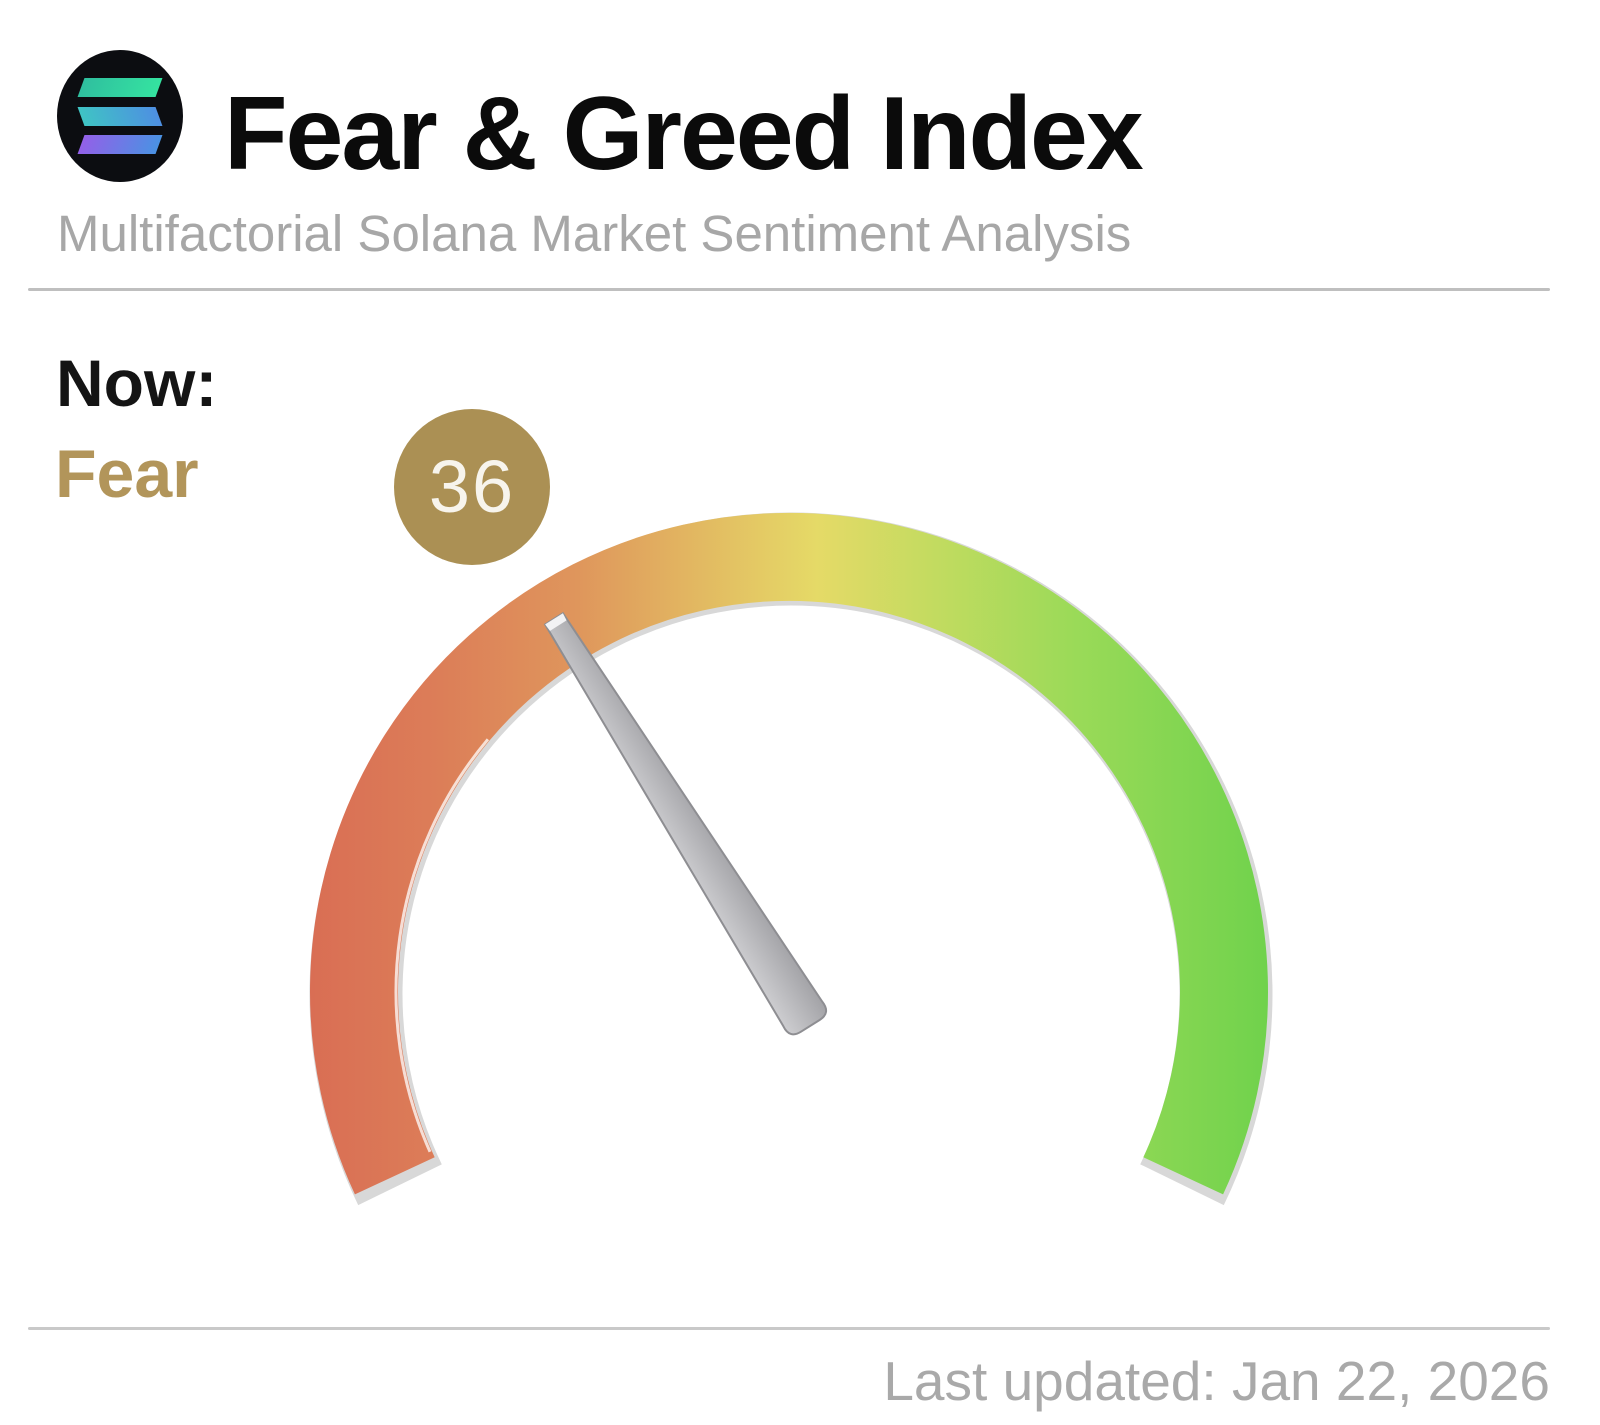 The height and width of the screenshot is (1425, 1600). What do you see at coordinates (137, 383) in the screenshot?
I see `now-label: Now:` at bounding box center [137, 383].